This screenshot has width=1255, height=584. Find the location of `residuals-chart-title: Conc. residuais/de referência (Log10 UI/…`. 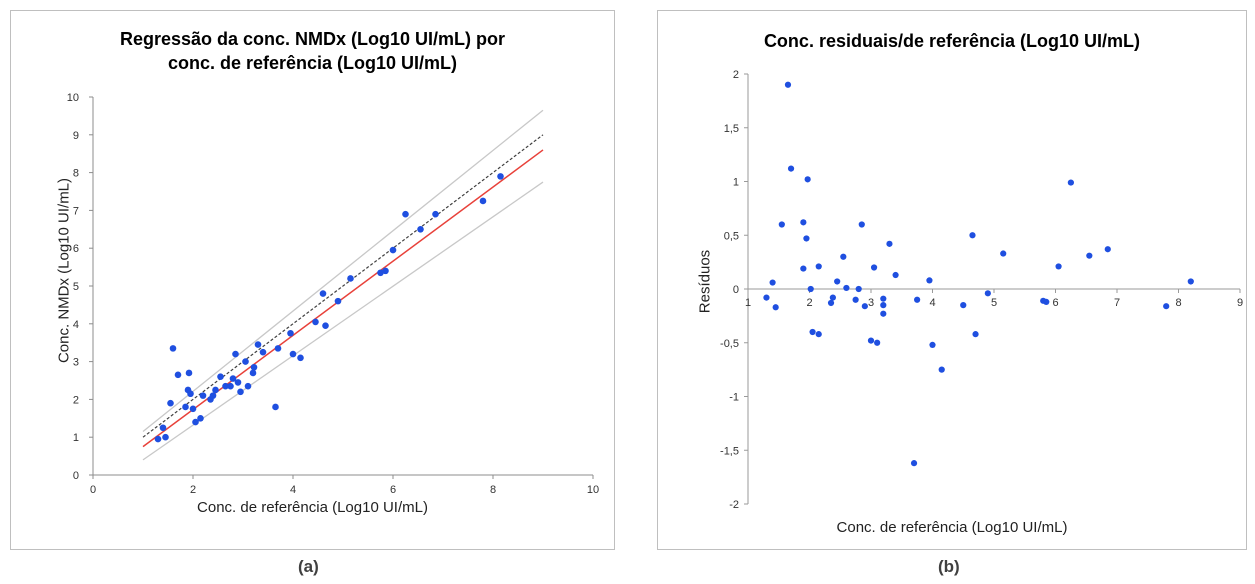

residuals-chart-title: Conc. residuais/de referência (Log10 UI/… is located at coordinates (952, 41).